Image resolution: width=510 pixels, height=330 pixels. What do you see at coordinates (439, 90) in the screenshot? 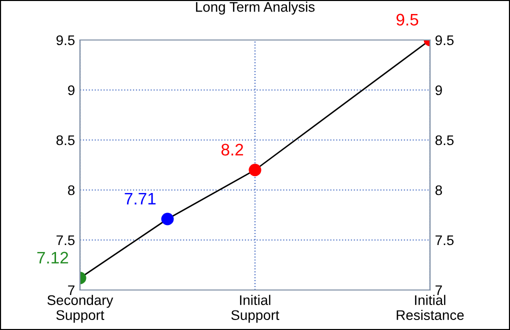
I see `y2-tick-label: 9` at bounding box center [439, 90].